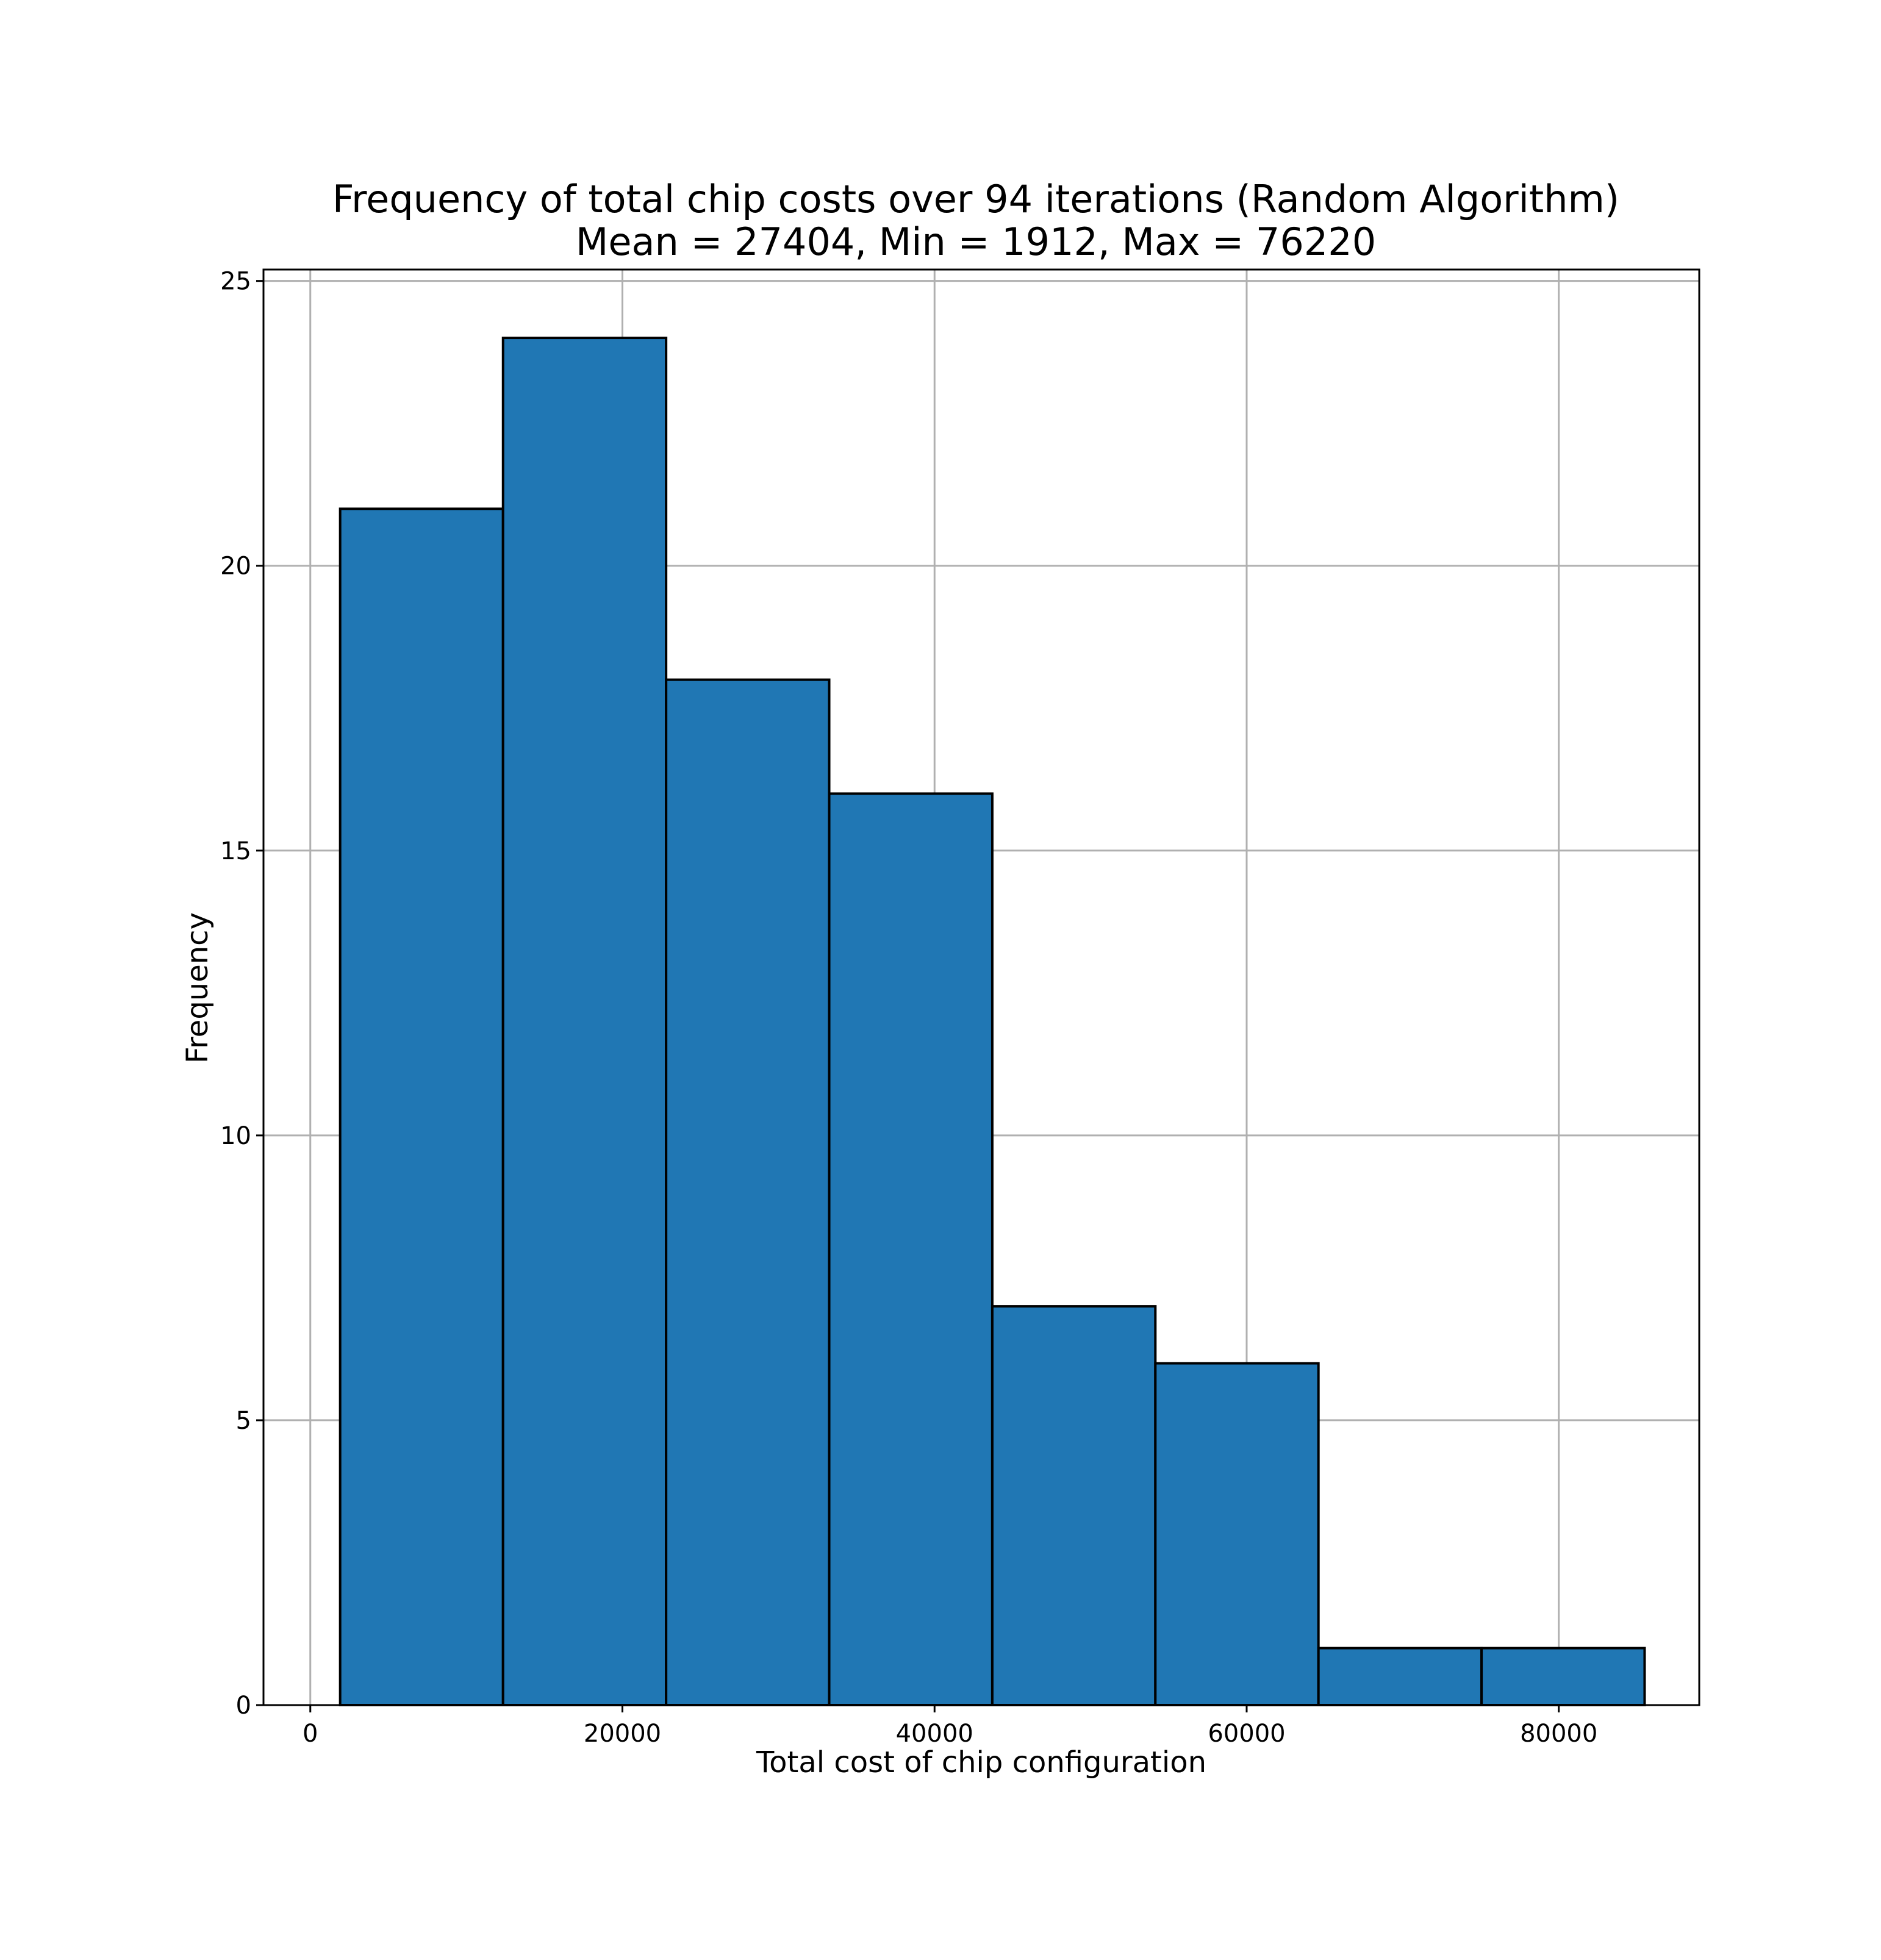  Describe the element at coordinates (243, 1421) in the screenshot. I see `y-tick-label: 5` at that location.